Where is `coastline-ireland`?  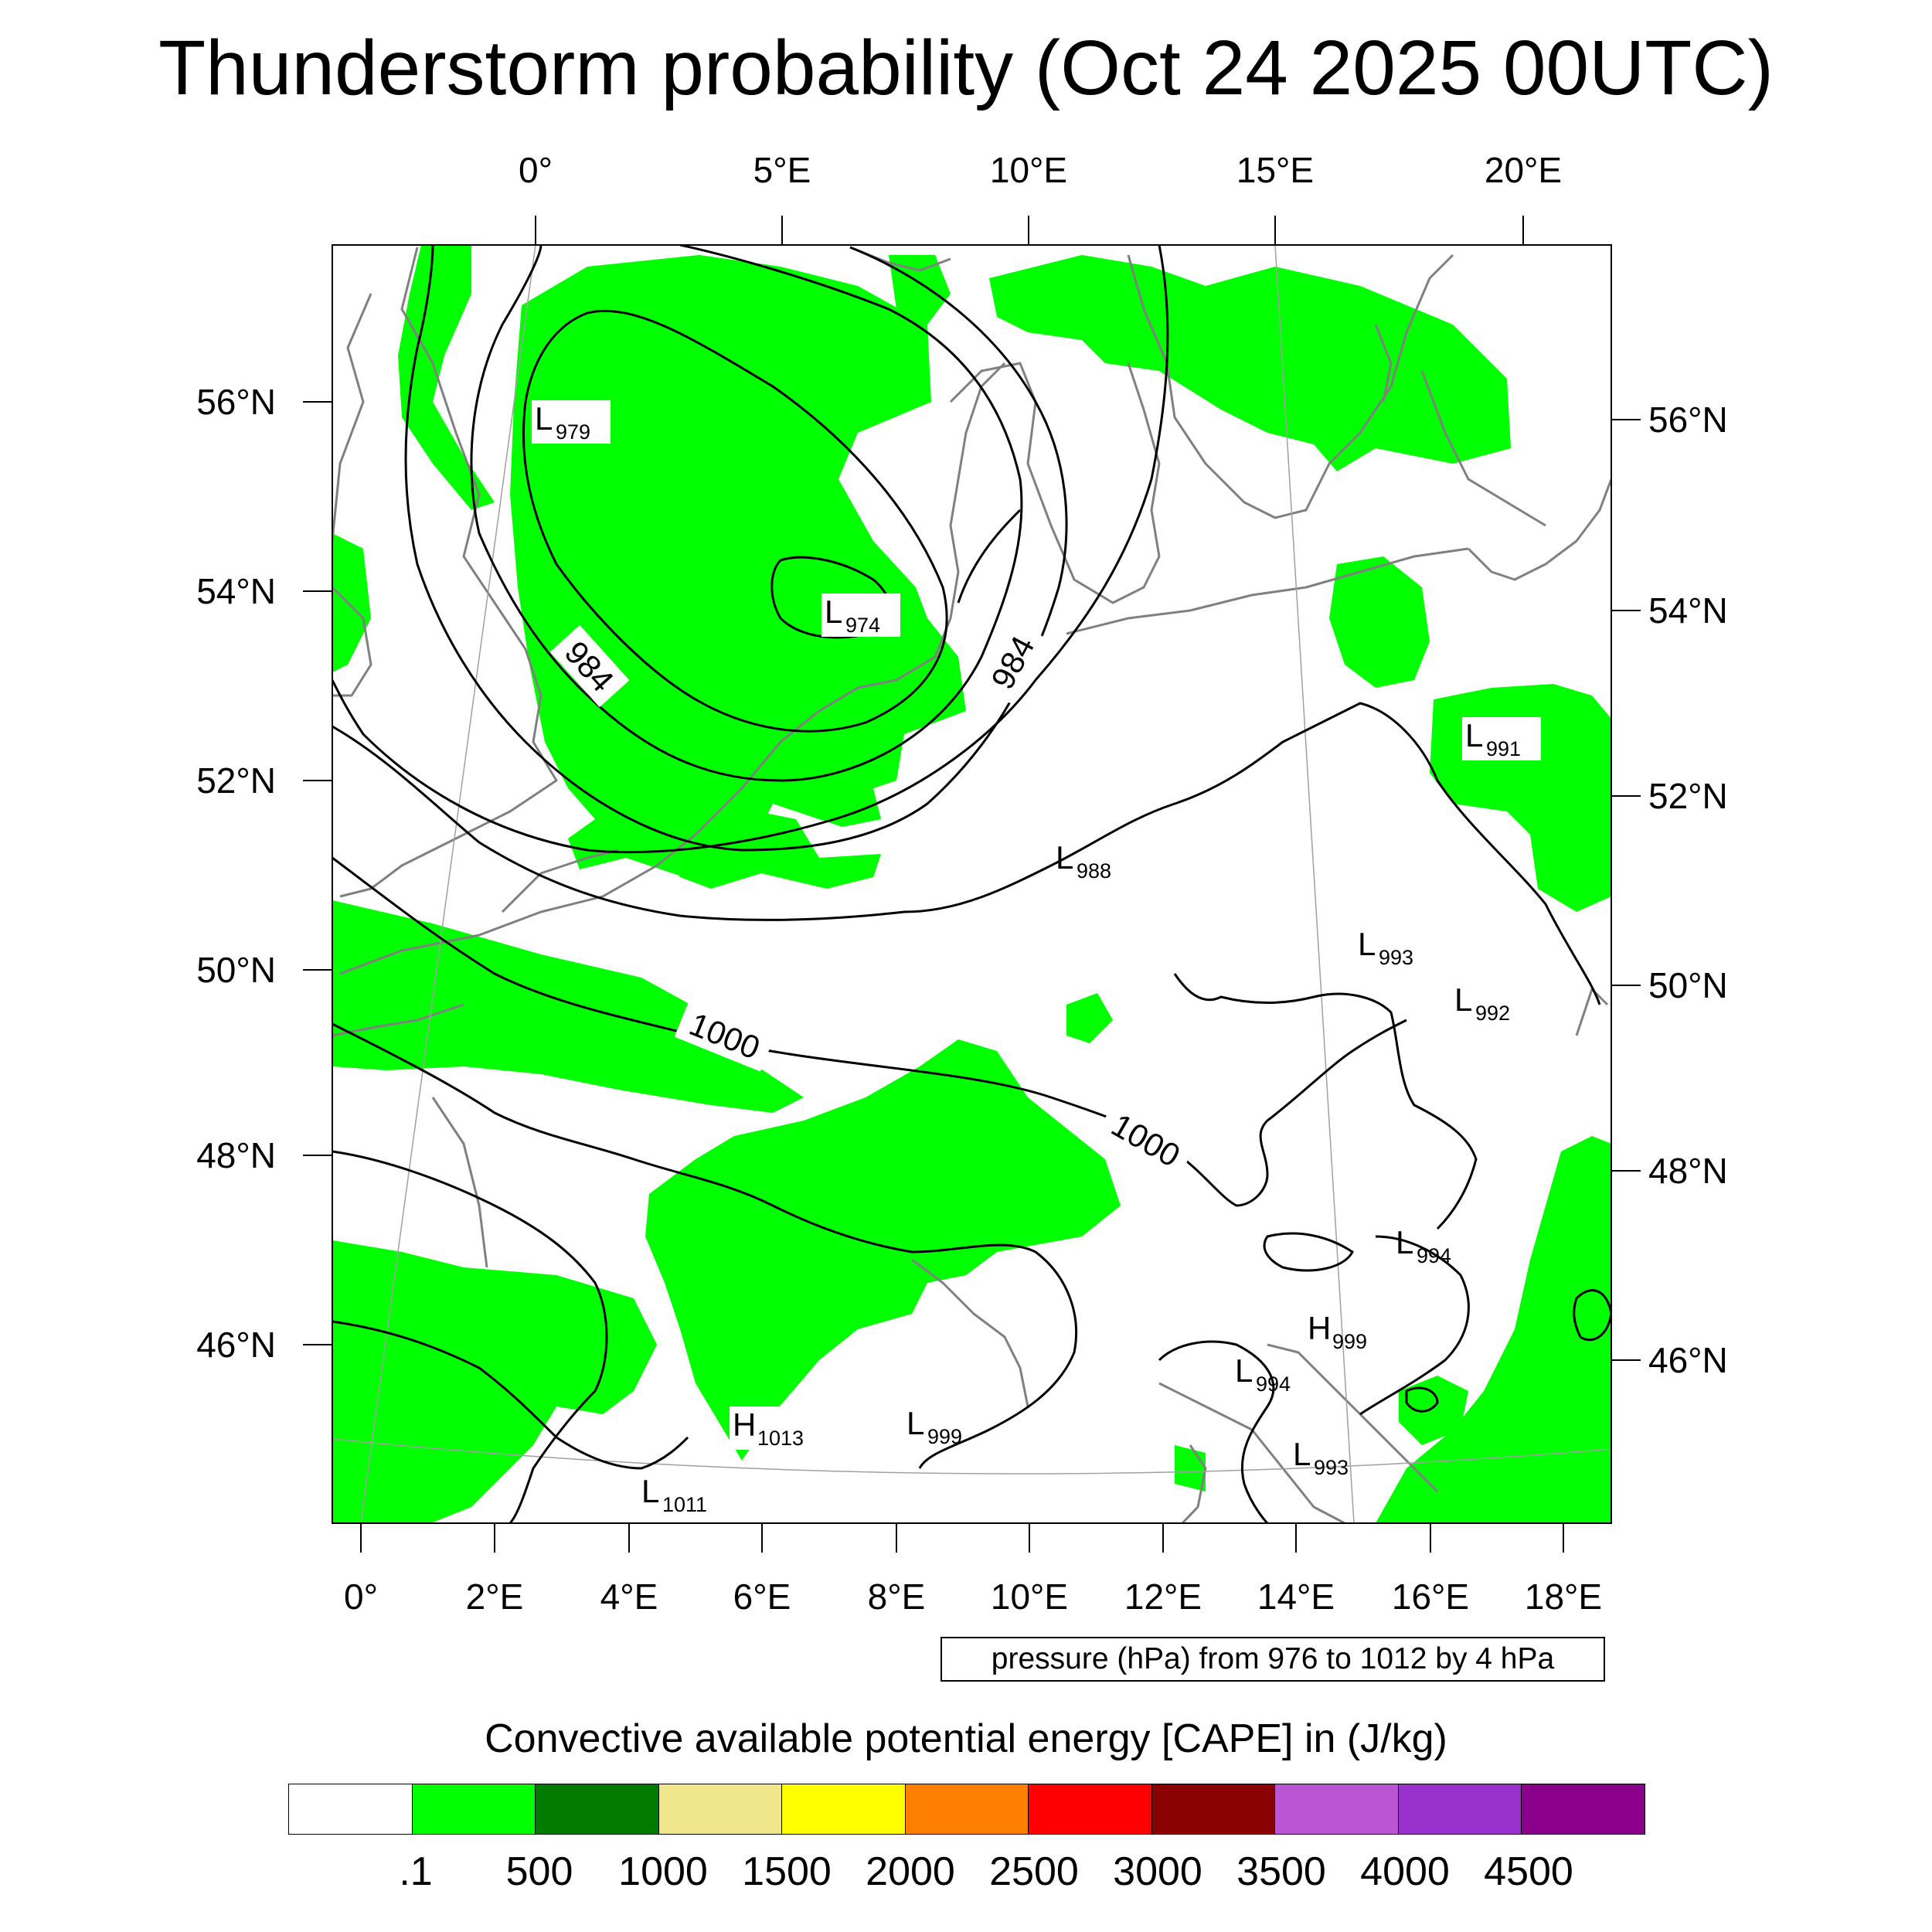
coastline-ireland is located at coordinates (352, 642).